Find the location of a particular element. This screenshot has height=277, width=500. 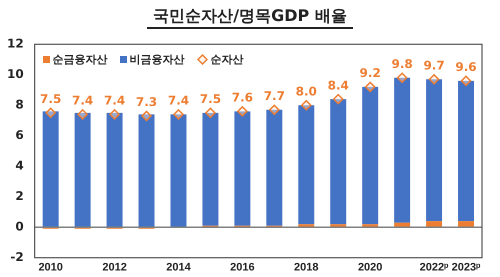

data-label: 7.3 is located at coordinates (147, 102).